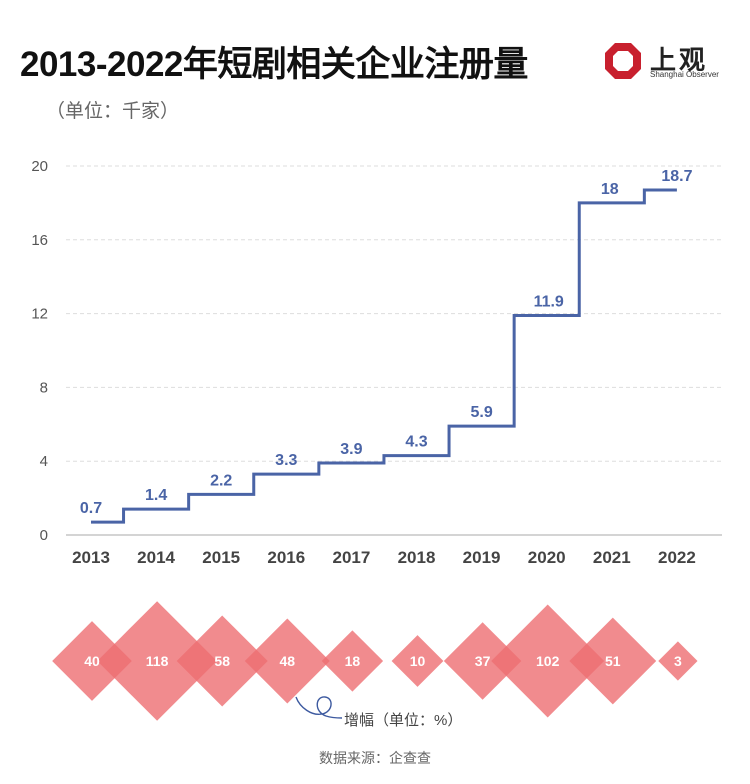 The height and width of the screenshot is (784, 750). Describe the element at coordinates (156, 495) in the screenshot. I see `data-label: 1.4` at that location.